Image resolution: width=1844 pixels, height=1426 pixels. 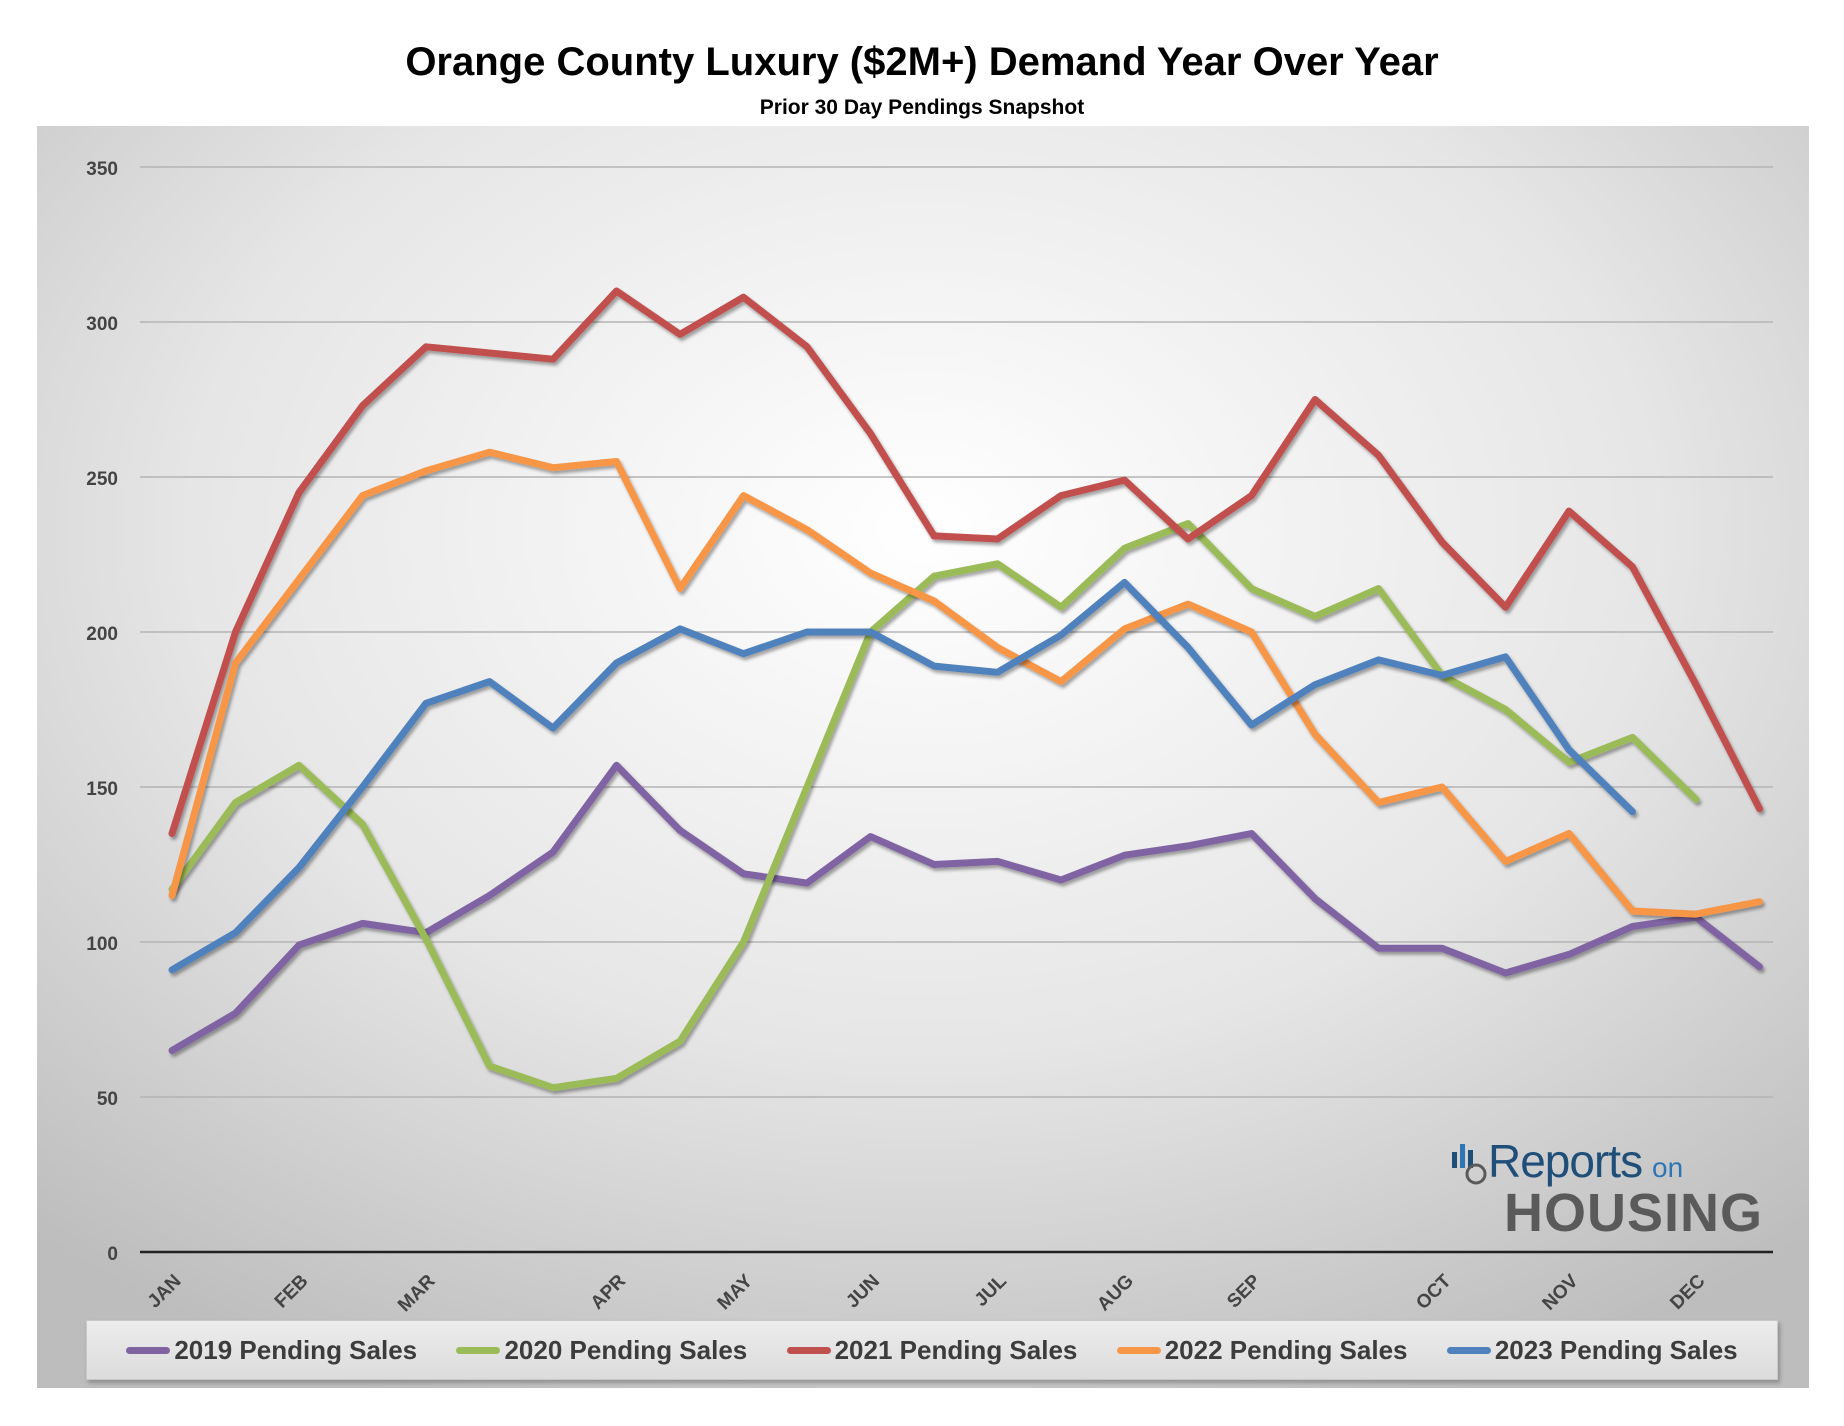 I want to click on y-tick-label: 250, so click(x=102, y=479).